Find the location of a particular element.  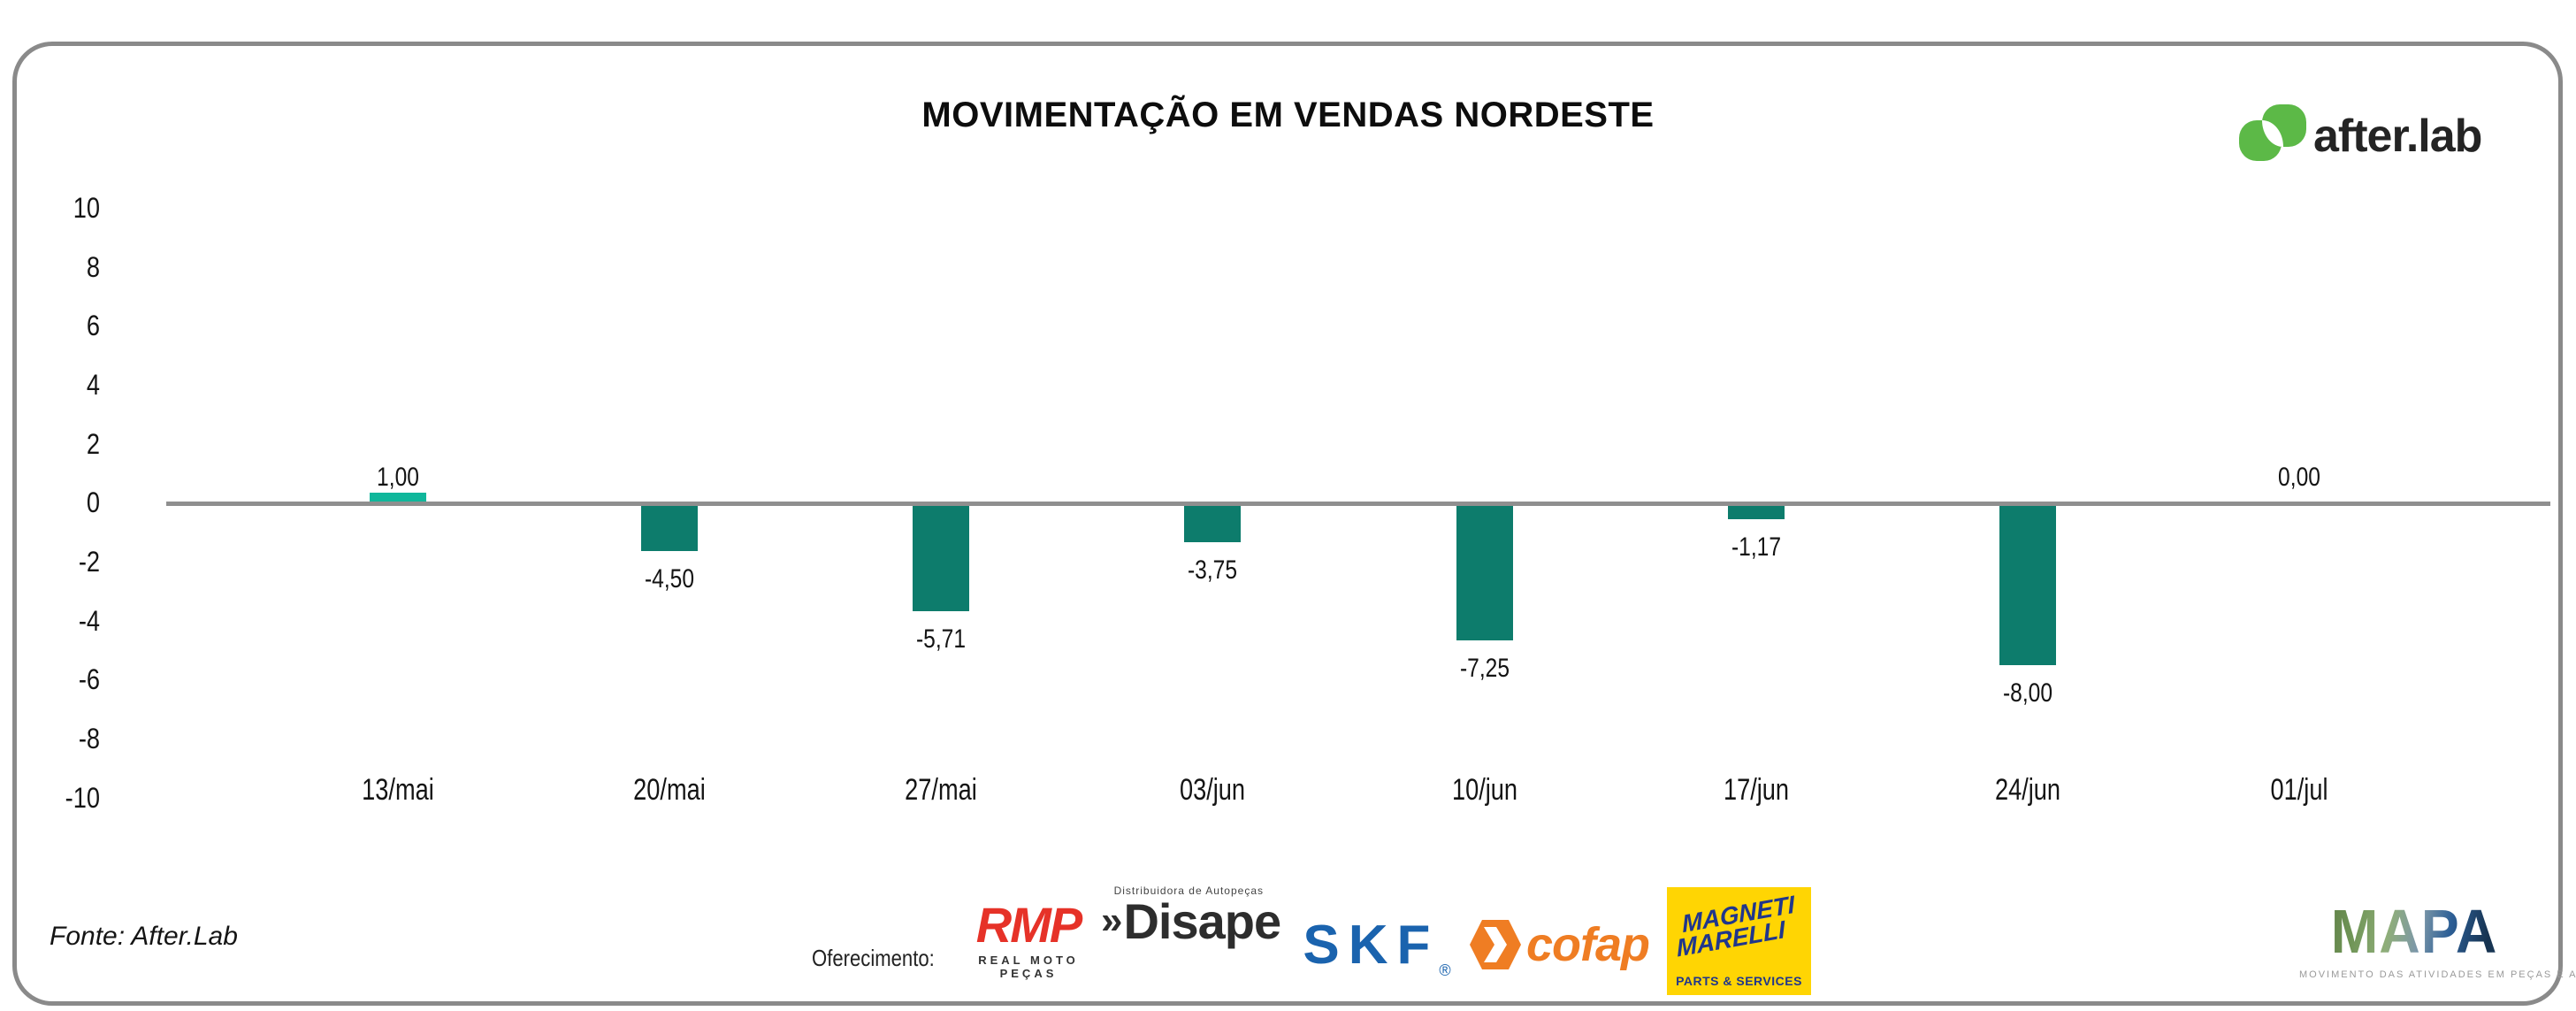

zero-baseline is located at coordinates (1358, 504).